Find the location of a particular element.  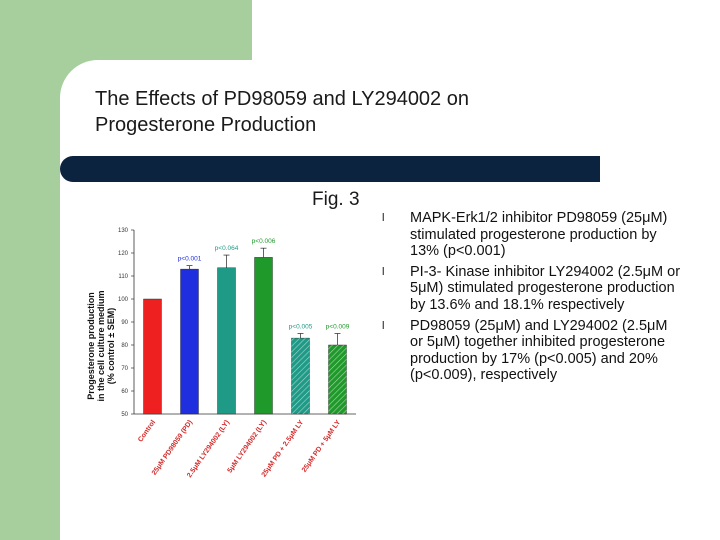

figure-label: Fig. 3 is located at coordinates (336, 199).